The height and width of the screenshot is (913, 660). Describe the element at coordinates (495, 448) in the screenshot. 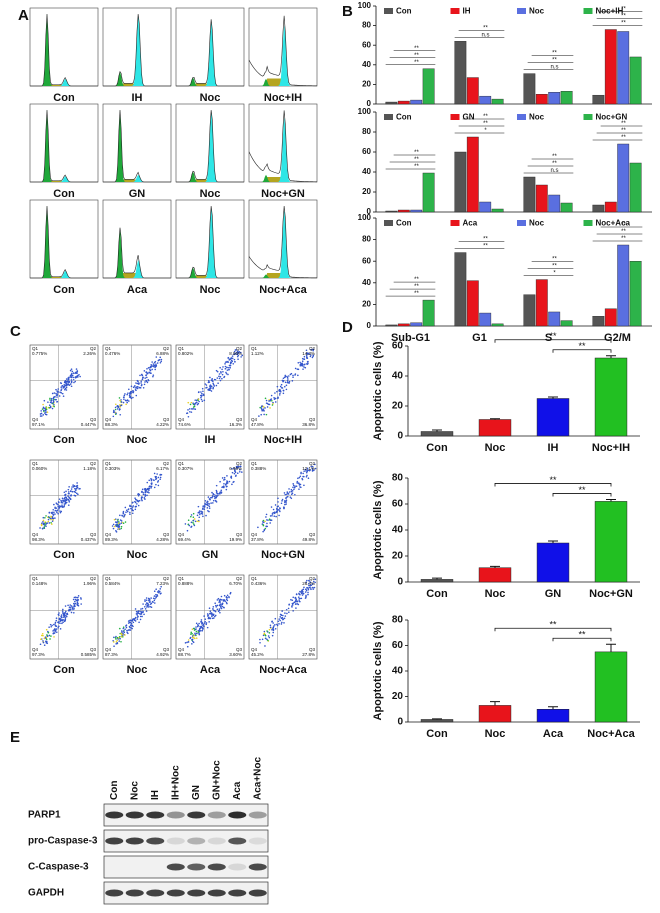

I see `x-tick-label: Noc` at that location.